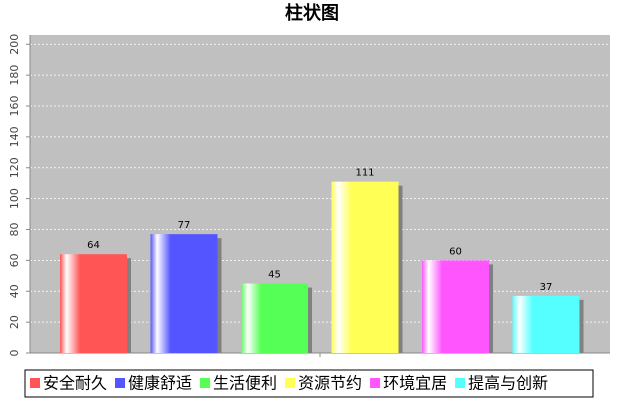 The image size is (620, 400). Describe the element at coordinates (14, 198) in the screenshot. I see `y-tick-label: 100` at that location.